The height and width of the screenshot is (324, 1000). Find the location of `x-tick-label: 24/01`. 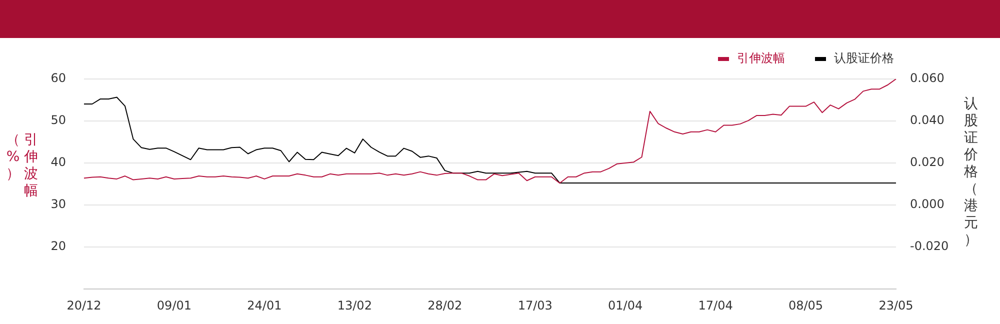

x-tick-label: 24/01 is located at coordinates (264, 305).